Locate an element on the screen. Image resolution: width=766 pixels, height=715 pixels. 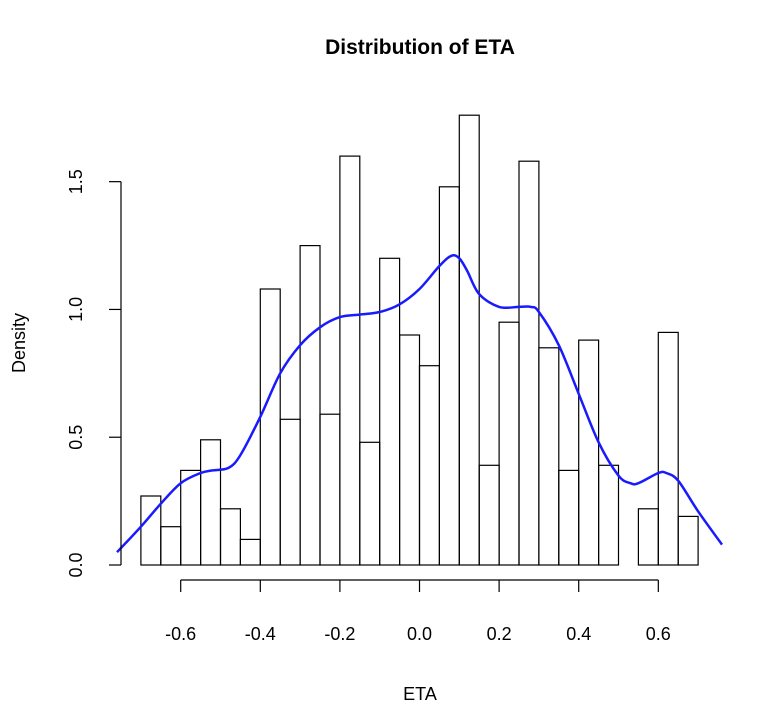
x-axis-label: ETA is located at coordinates (420, 694).